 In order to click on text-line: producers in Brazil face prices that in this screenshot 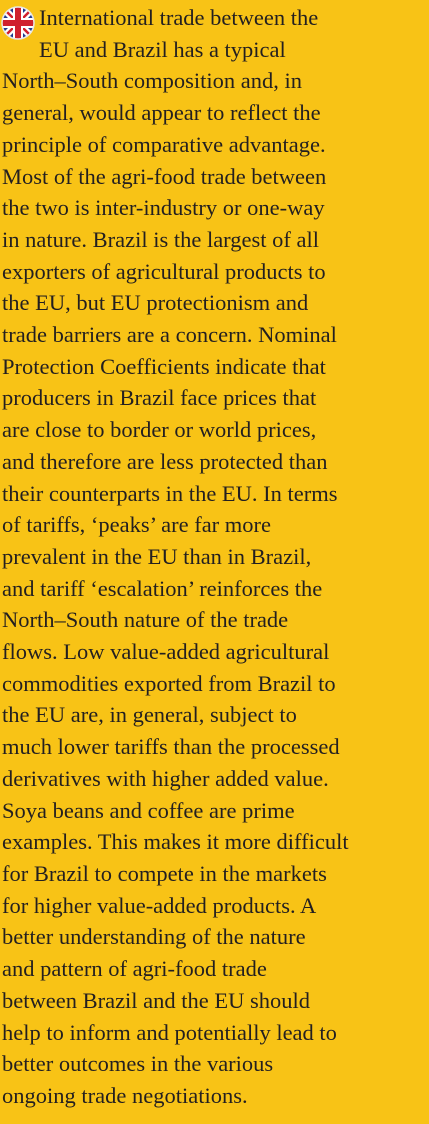, I will do `click(159, 398)`.